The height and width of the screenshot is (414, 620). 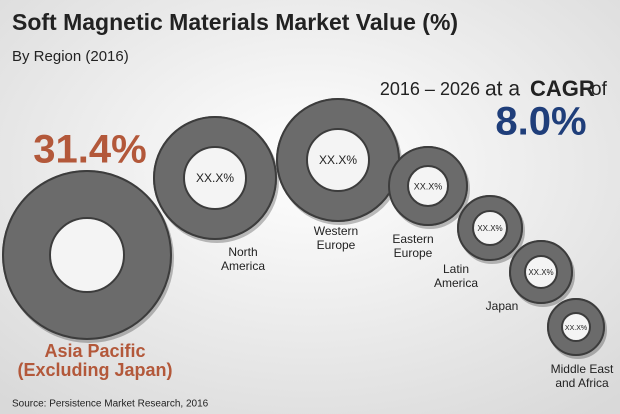 I want to click on cagr-text: at a, so click(x=502, y=89).